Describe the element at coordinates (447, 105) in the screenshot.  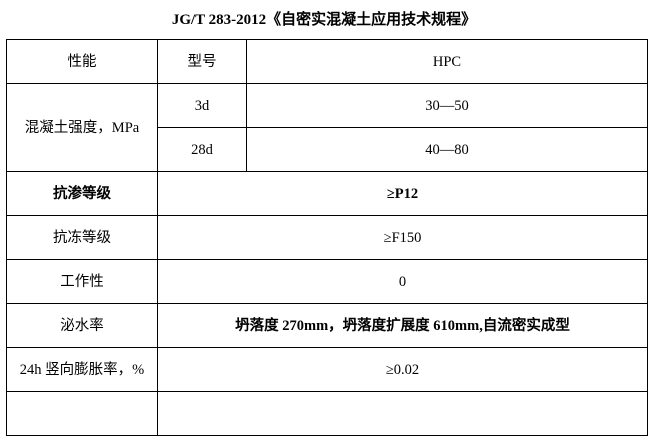
I see `row-value-3d: 30—50` at that location.